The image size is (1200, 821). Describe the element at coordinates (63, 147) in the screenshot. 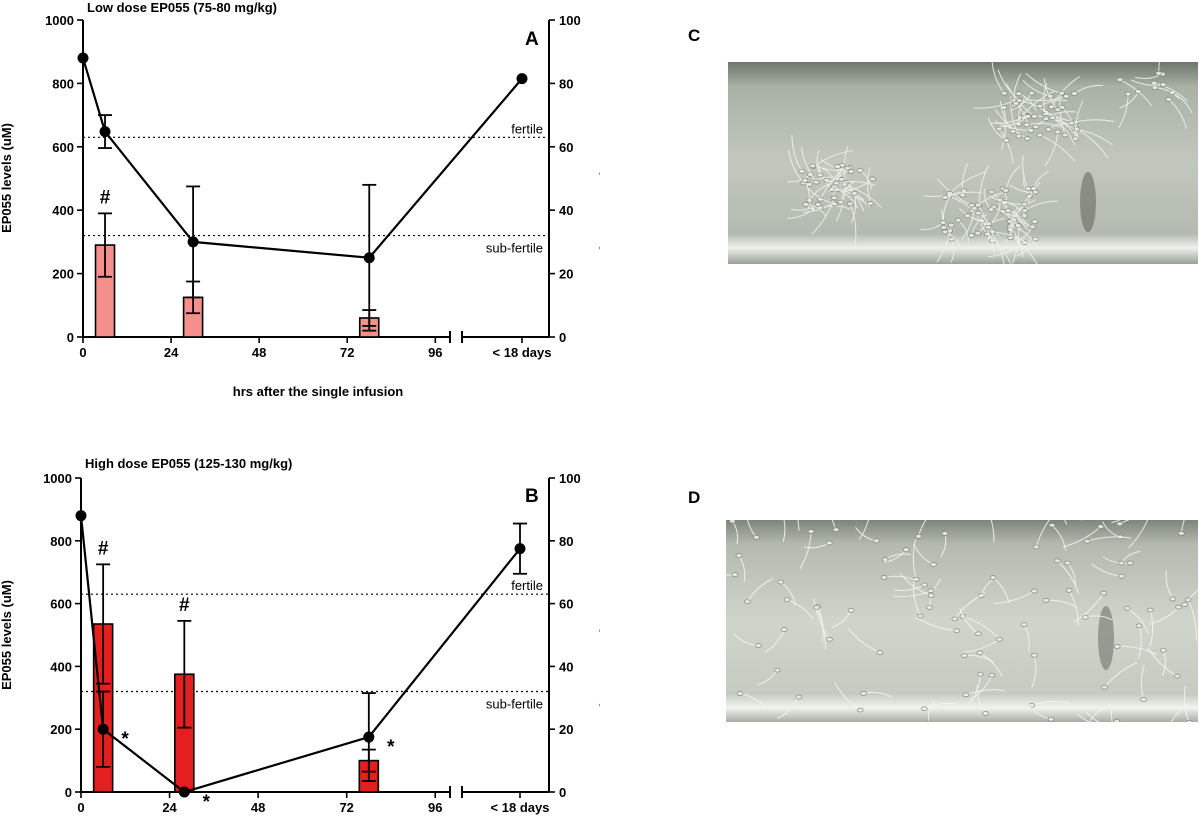

I see `chart-a-y-left-tick-label: 600` at that location.